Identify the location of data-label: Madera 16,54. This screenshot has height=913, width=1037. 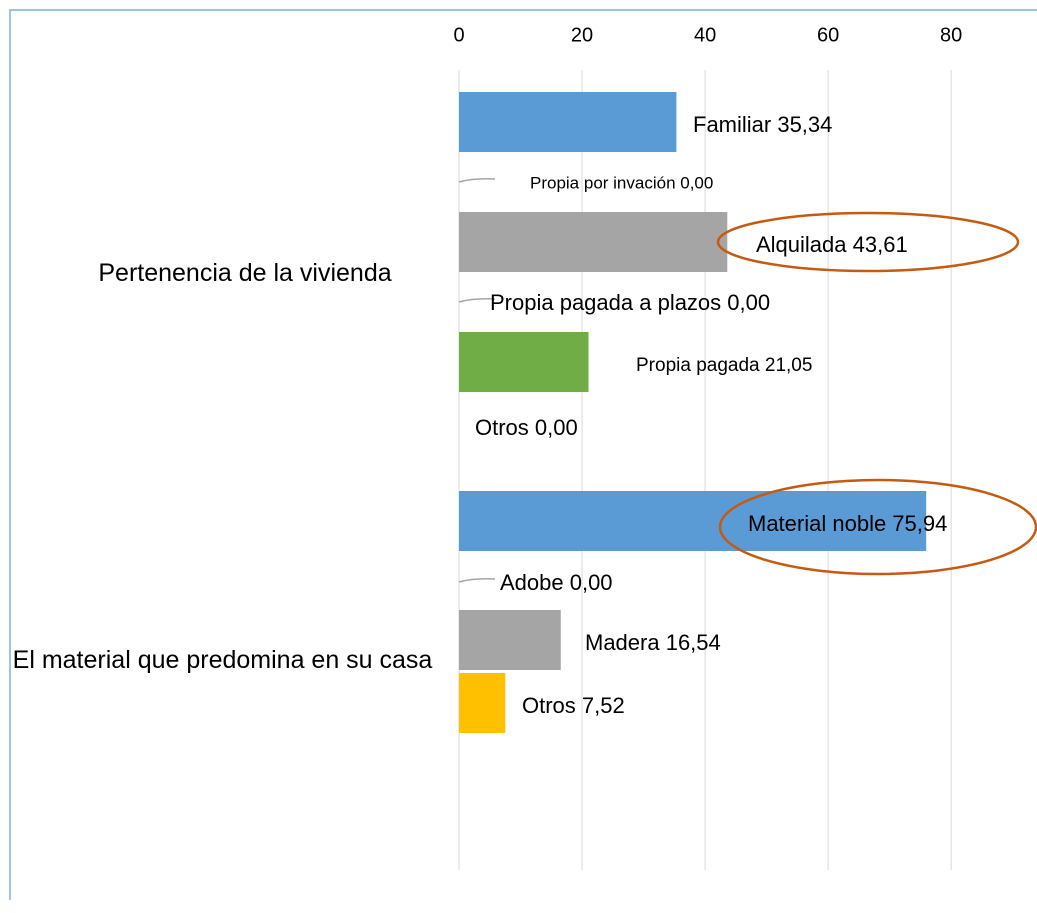
(653, 642).